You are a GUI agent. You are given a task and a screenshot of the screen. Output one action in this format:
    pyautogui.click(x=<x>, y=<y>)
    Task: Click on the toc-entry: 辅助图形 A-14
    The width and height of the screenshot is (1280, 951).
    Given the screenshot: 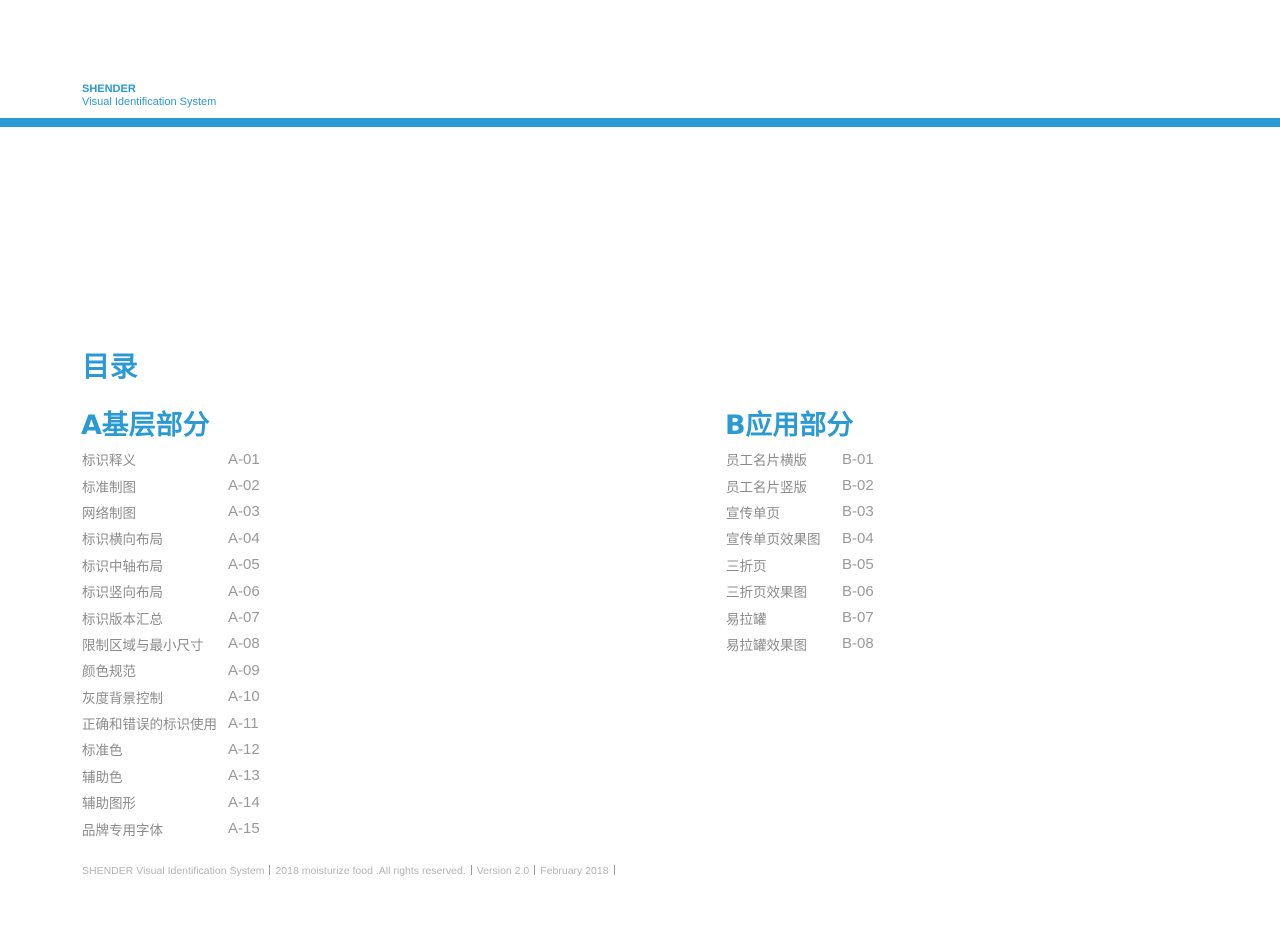 What is the action you would take?
    pyautogui.click(x=171, y=802)
    